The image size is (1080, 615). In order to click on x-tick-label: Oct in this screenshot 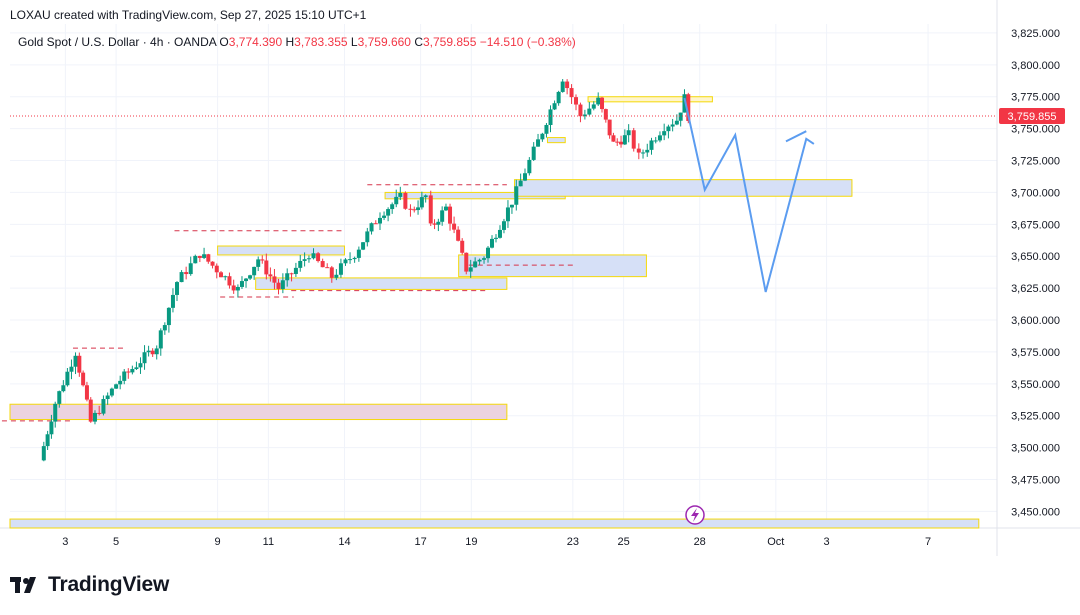, I will do `click(775, 542)`.